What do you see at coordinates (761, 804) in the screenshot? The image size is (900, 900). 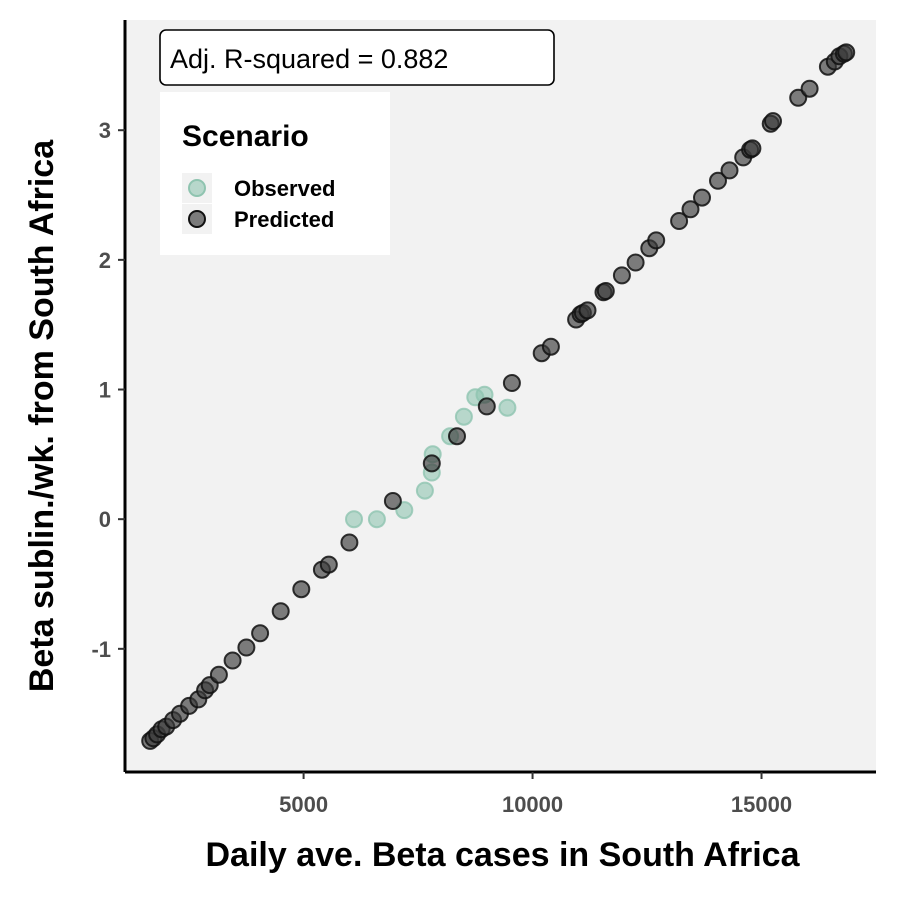 I see `x-tick-label: 15000` at bounding box center [761, 804].